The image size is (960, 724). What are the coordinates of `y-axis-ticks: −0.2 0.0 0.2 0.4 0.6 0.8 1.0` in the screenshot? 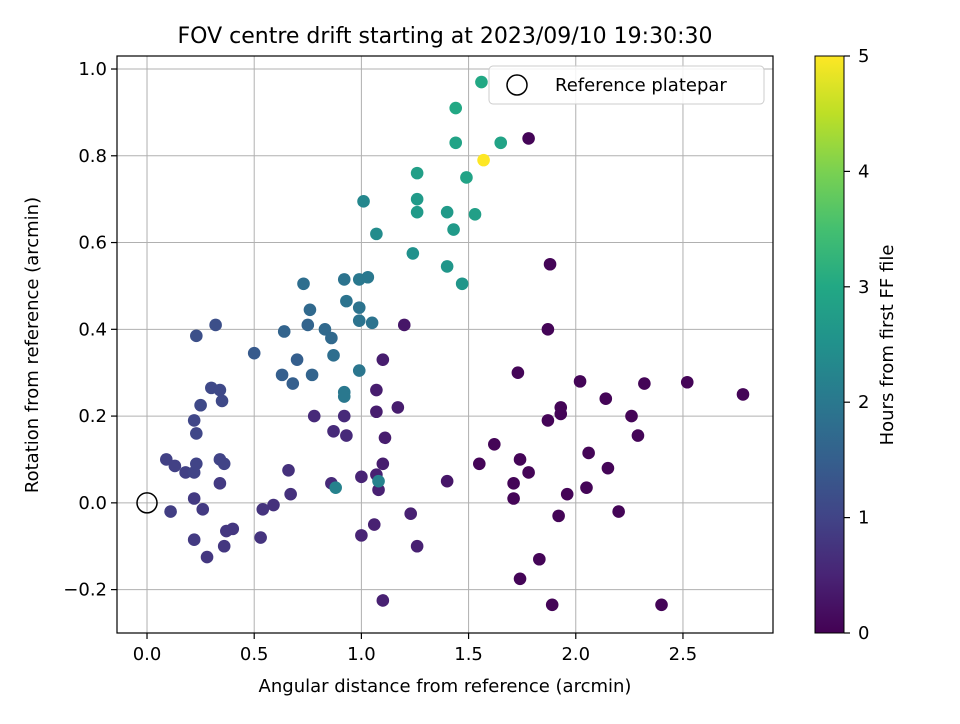 It's located at (90, 330).